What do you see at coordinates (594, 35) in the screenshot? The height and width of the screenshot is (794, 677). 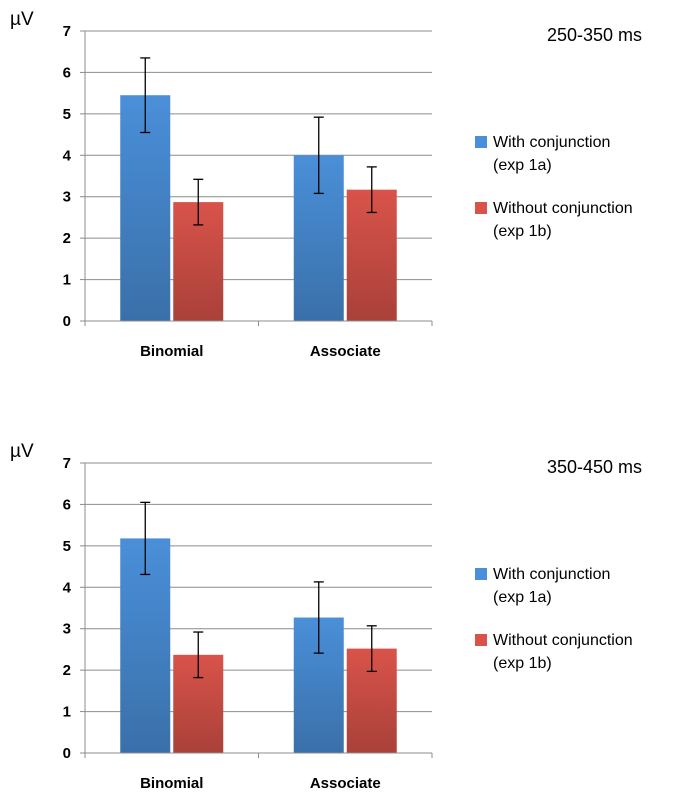 I see `chart-title: 250-350 ms` at bounding box center [594, 35].